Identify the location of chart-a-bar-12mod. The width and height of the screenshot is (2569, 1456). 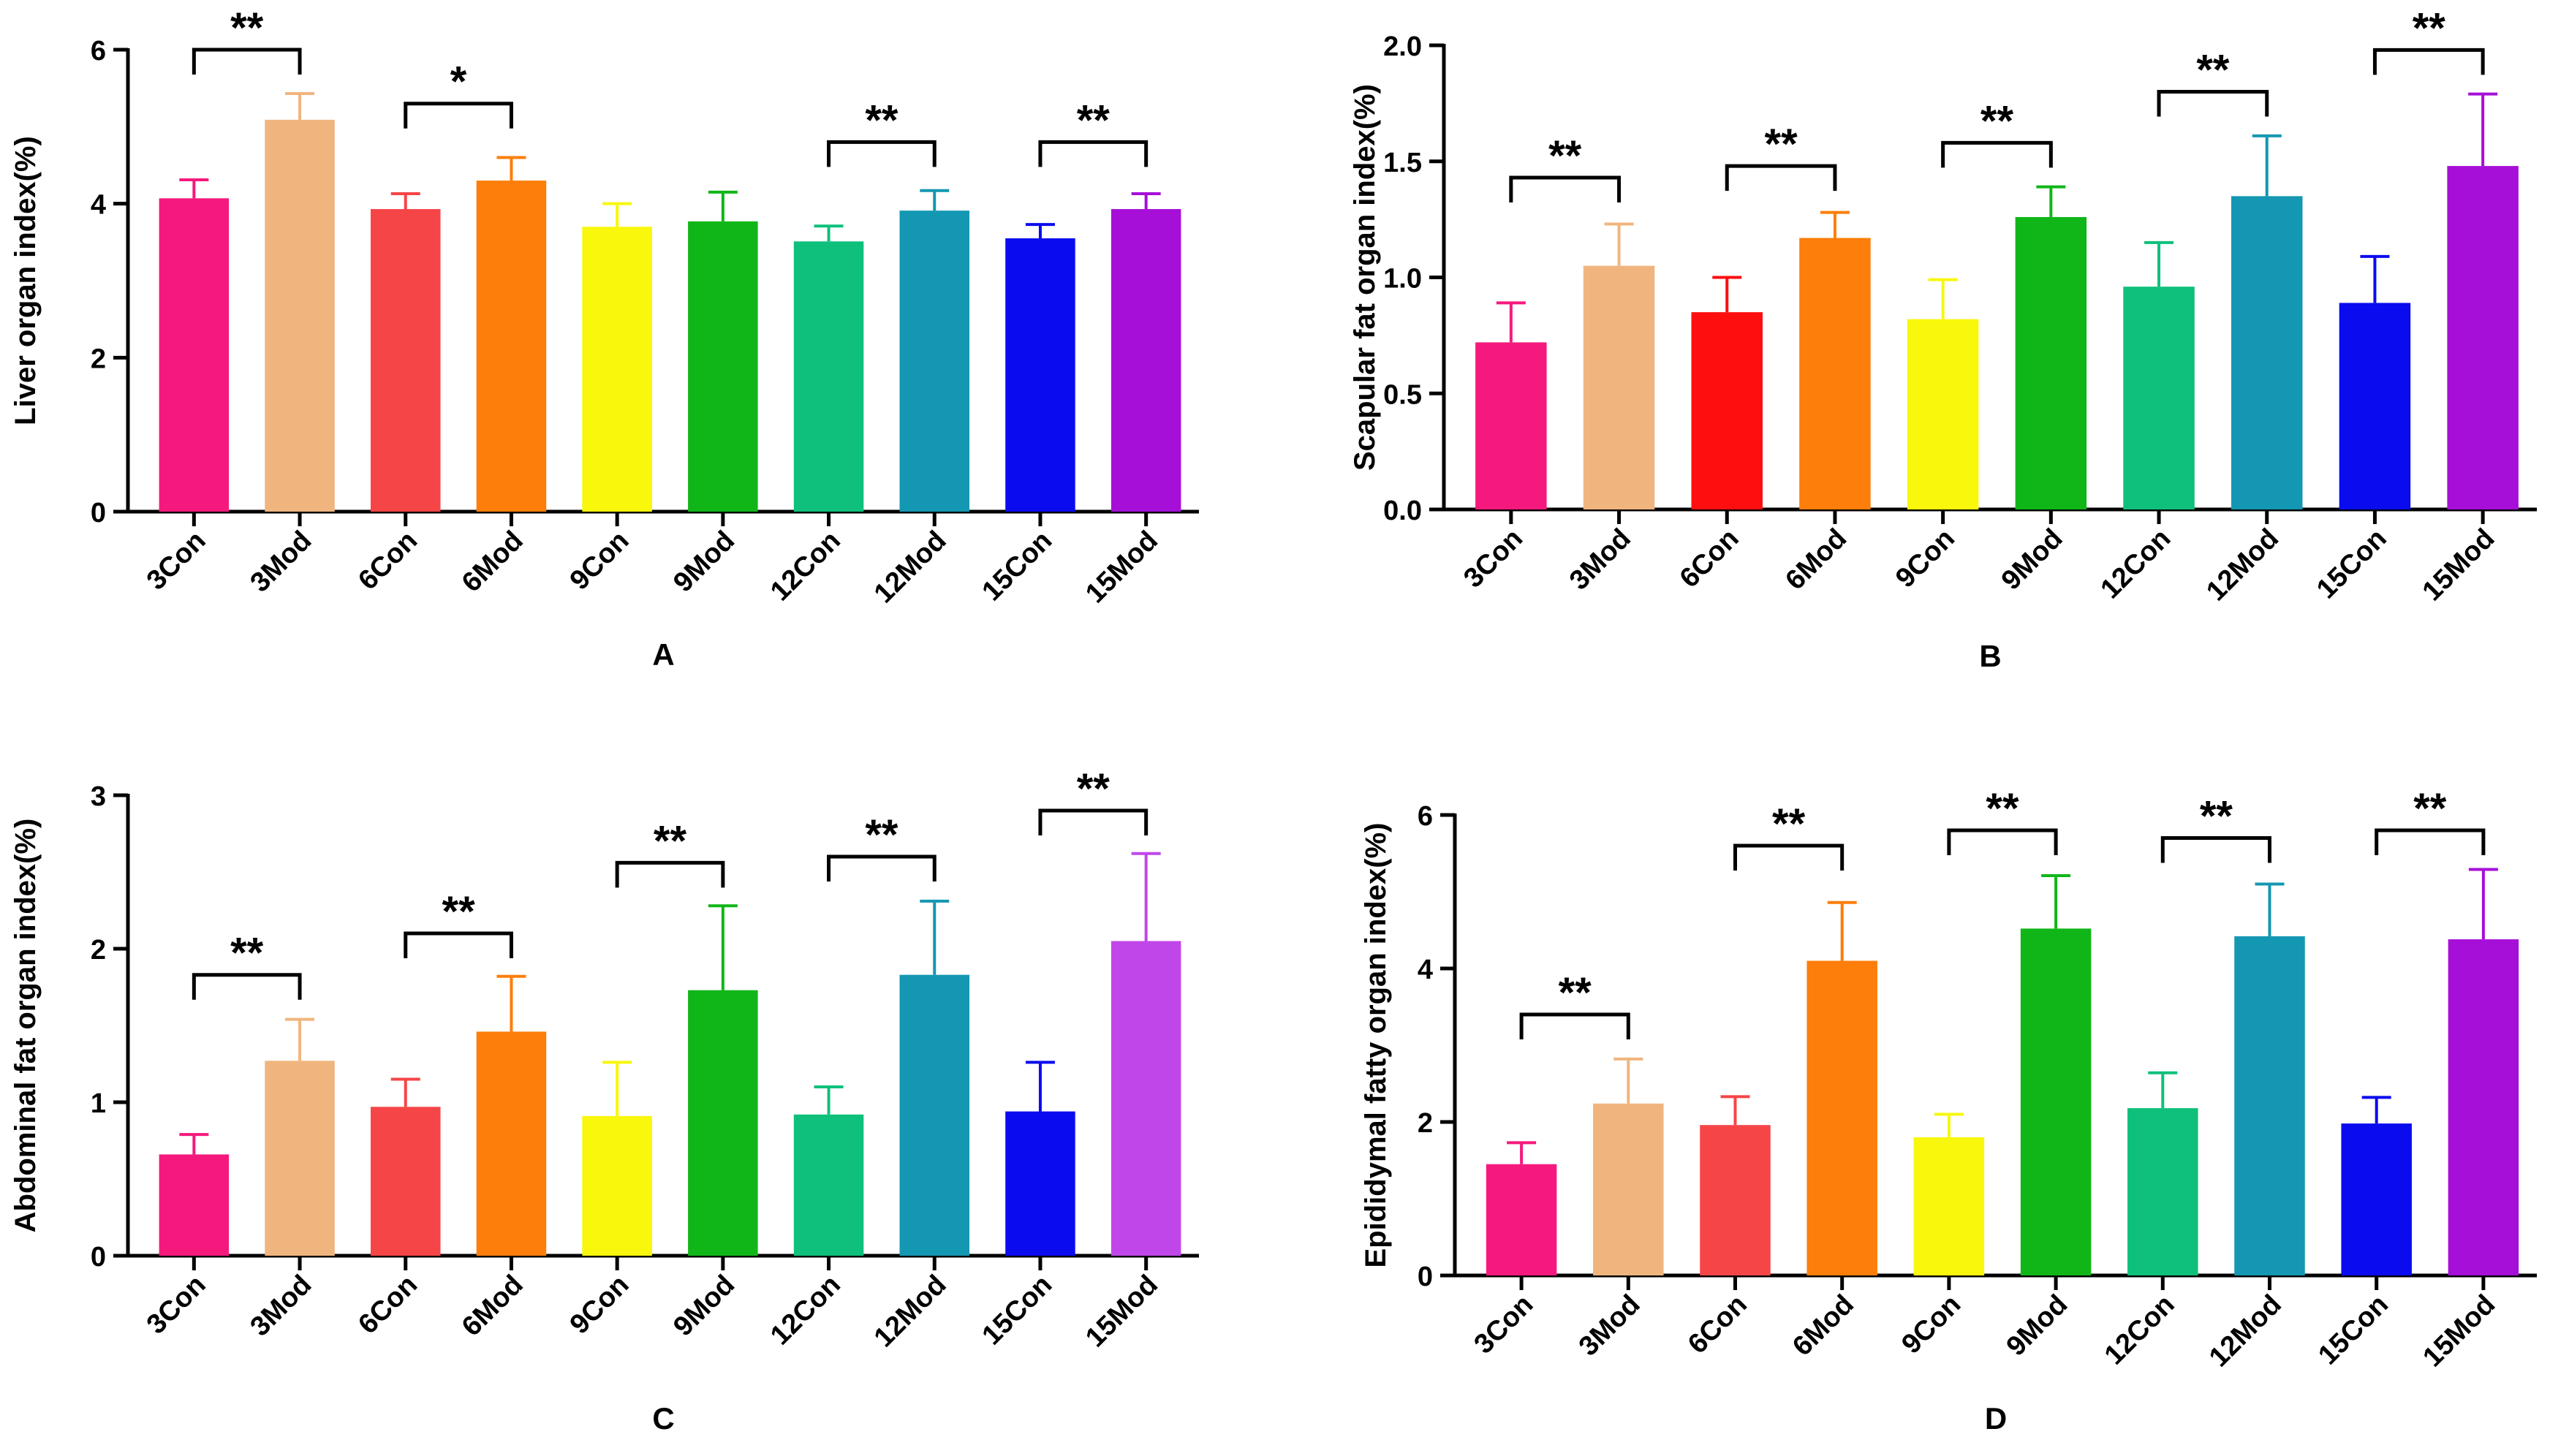
(934, 361).